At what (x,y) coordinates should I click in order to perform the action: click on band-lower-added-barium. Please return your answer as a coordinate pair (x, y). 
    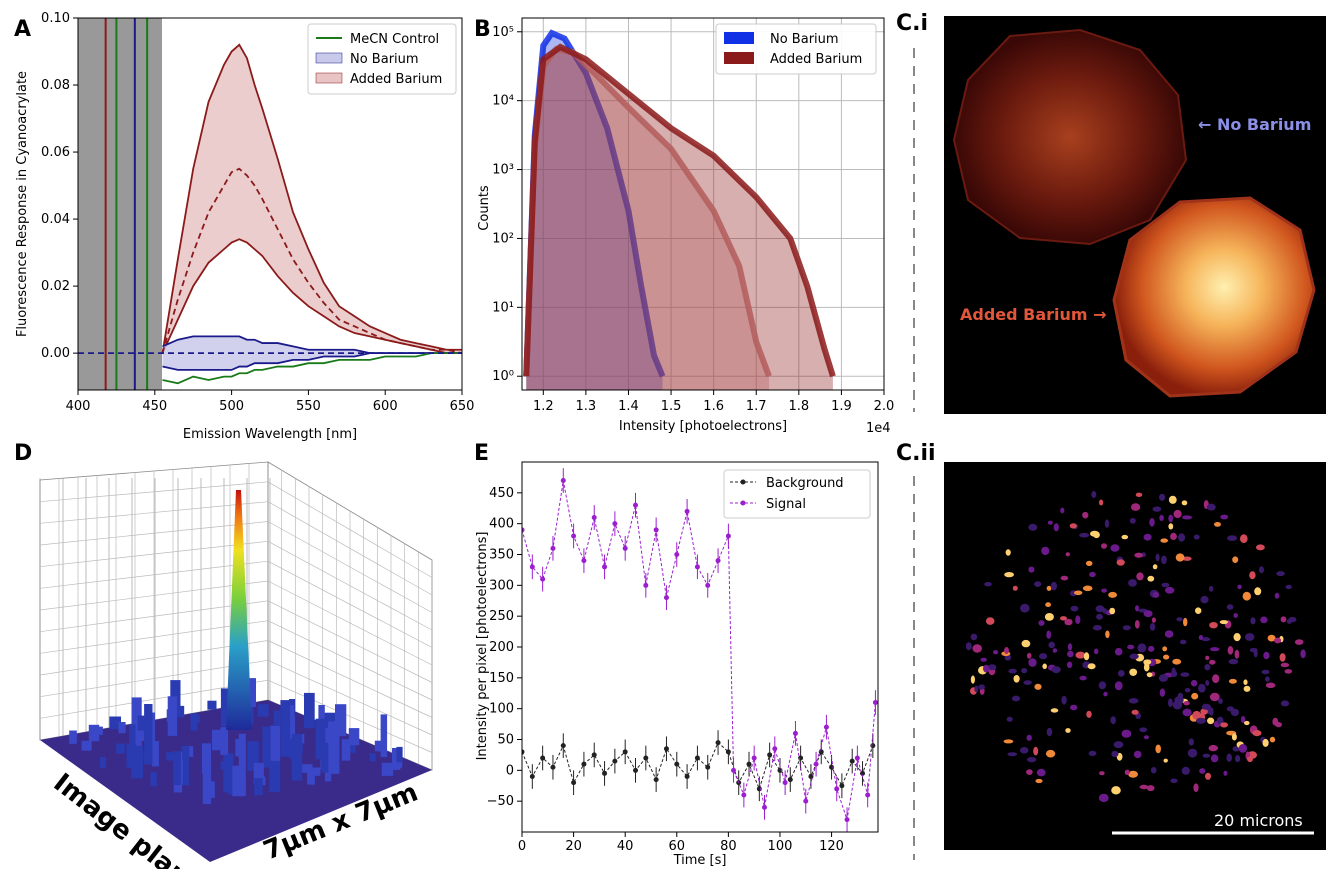
    Looking at the image, I should click on (311, 296).